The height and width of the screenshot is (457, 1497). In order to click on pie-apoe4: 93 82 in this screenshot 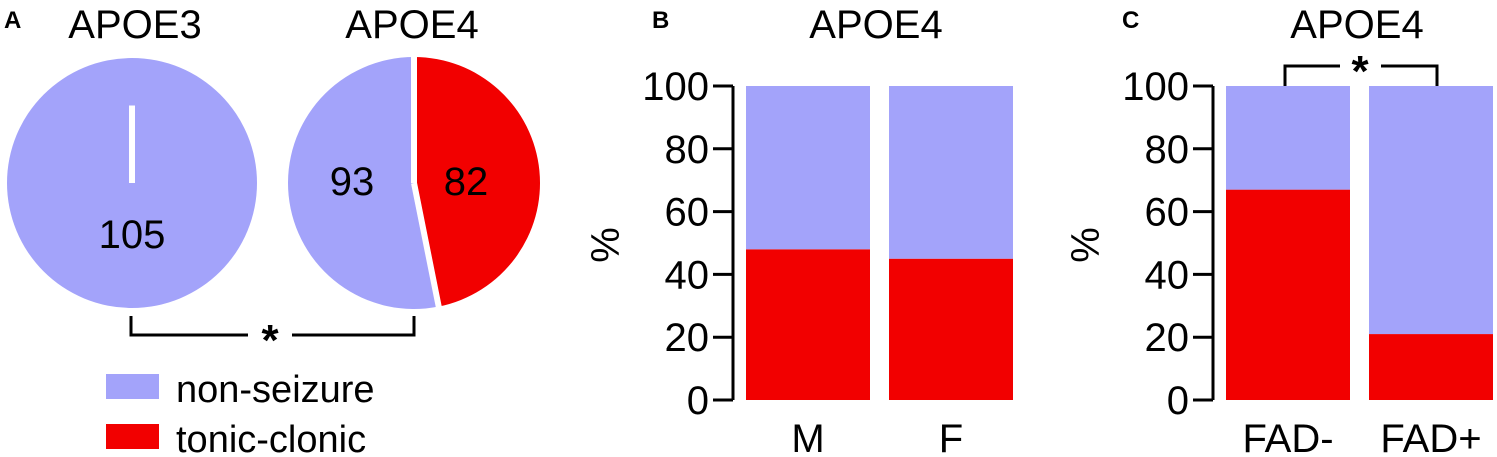, I will do `click(414, 182)`.